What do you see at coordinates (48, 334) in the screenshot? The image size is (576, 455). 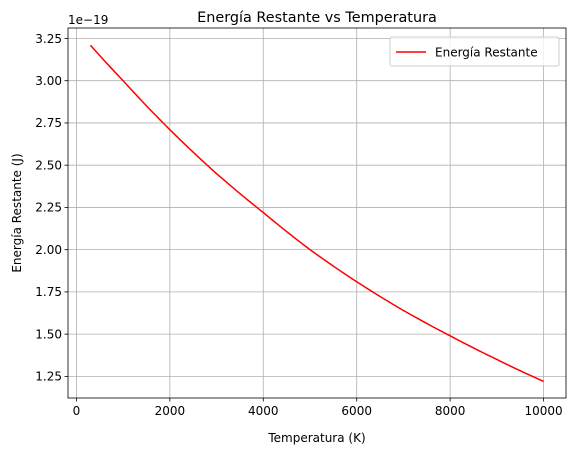 I see `y-tick-label: 1.50` at bounding box center [48, 334].